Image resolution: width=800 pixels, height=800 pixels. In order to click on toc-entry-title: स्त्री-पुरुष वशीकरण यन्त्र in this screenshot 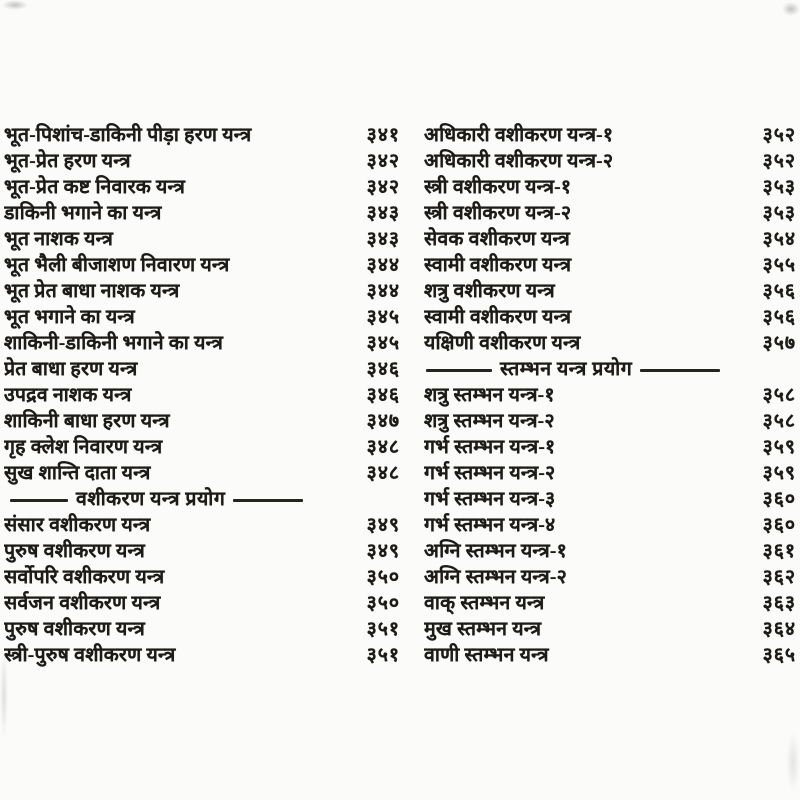, I will do `click(90, 655)`.